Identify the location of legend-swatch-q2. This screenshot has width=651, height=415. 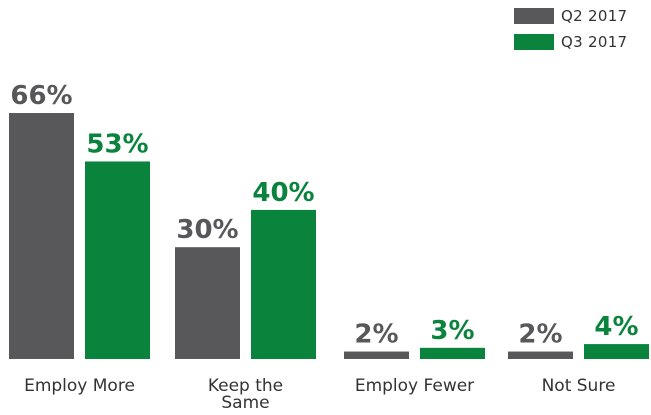
(534, 16).